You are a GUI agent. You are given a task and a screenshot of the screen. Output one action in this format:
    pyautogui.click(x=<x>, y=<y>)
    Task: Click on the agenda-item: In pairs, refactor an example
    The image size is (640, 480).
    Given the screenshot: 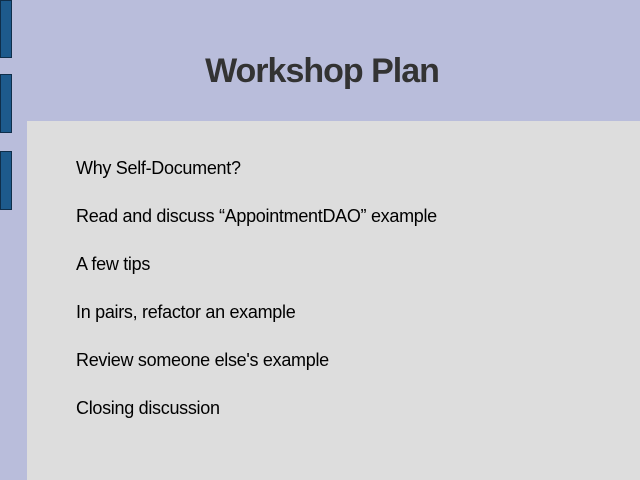 What is the action you would take?
    pyautogui.click(x=186, y=312)
    